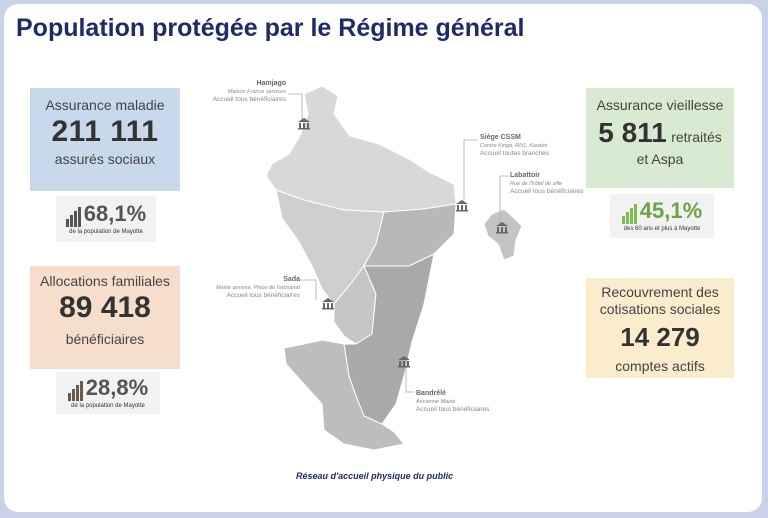 The image size is (768, 518). Describe the element at coordinates (671, 210) in the screenshot. I see `stat-percent: 45,1%` at that location.